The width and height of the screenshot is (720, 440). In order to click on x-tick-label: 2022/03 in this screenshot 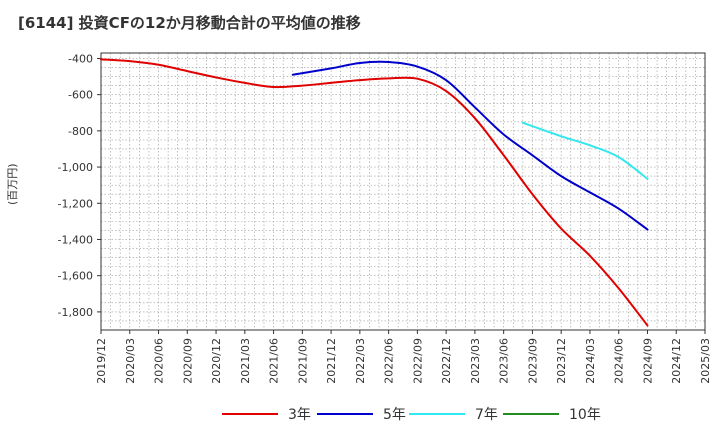, I will do `click(360, 361)`.